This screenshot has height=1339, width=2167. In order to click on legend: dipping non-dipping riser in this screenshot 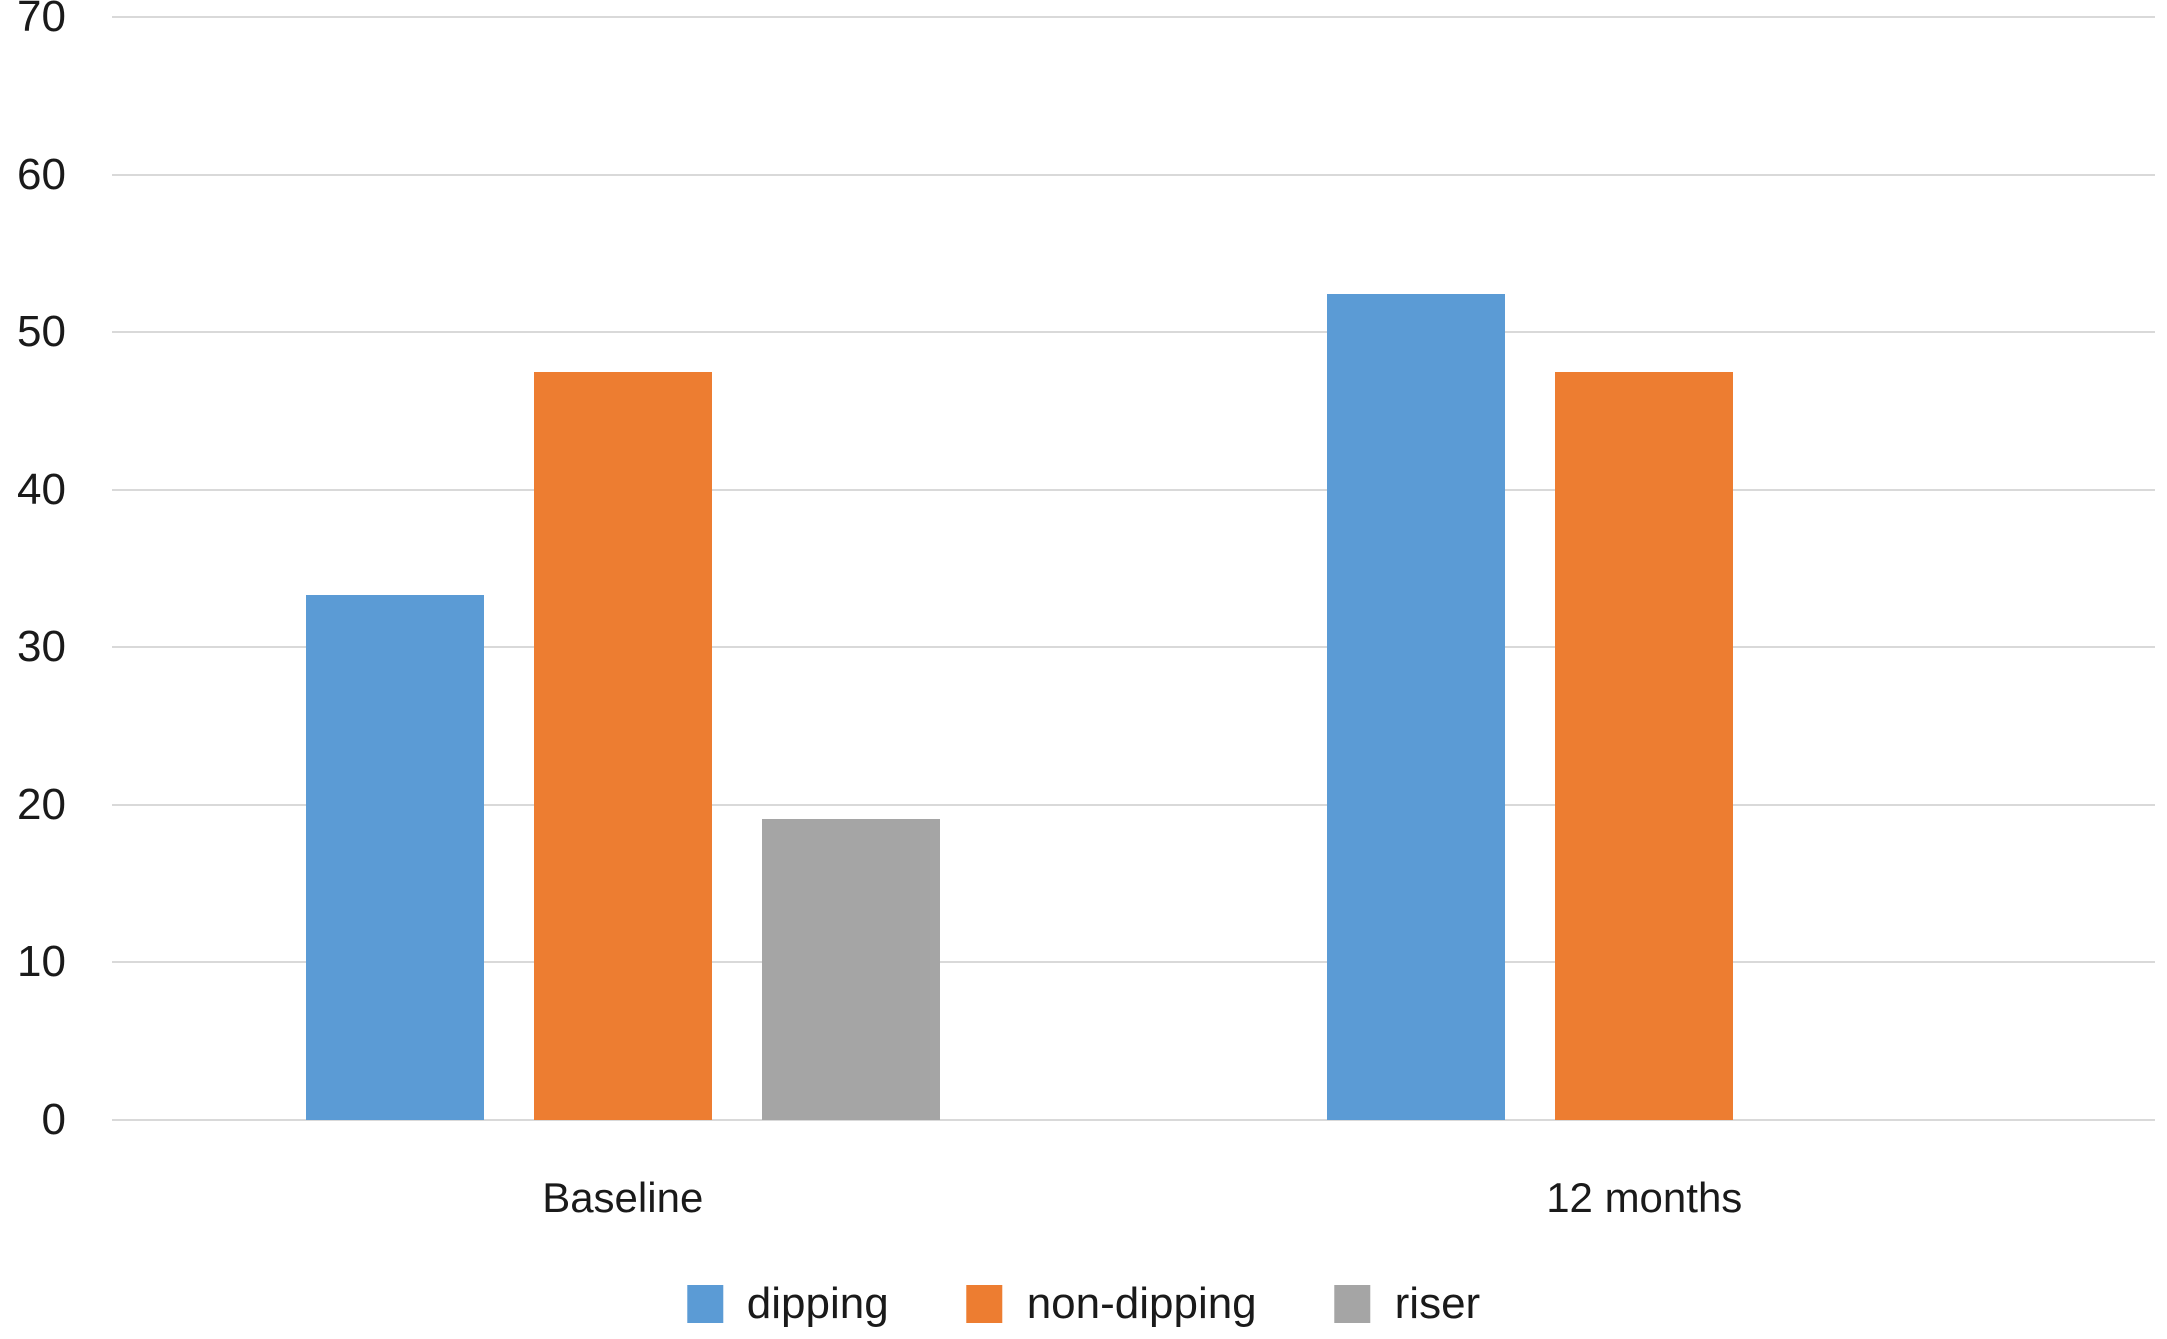, I will do `click(1083, 1303)`.